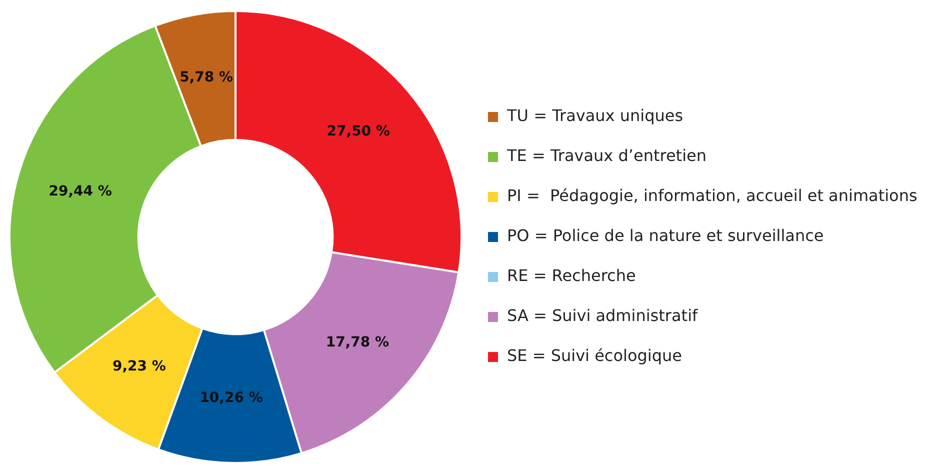 The image size is (926, 466). What do you see at coordinates (665, 236) in the screenshot?
I see `legend-label: PO = Police de la nature et surveillance` at bounding box center [665, 236].